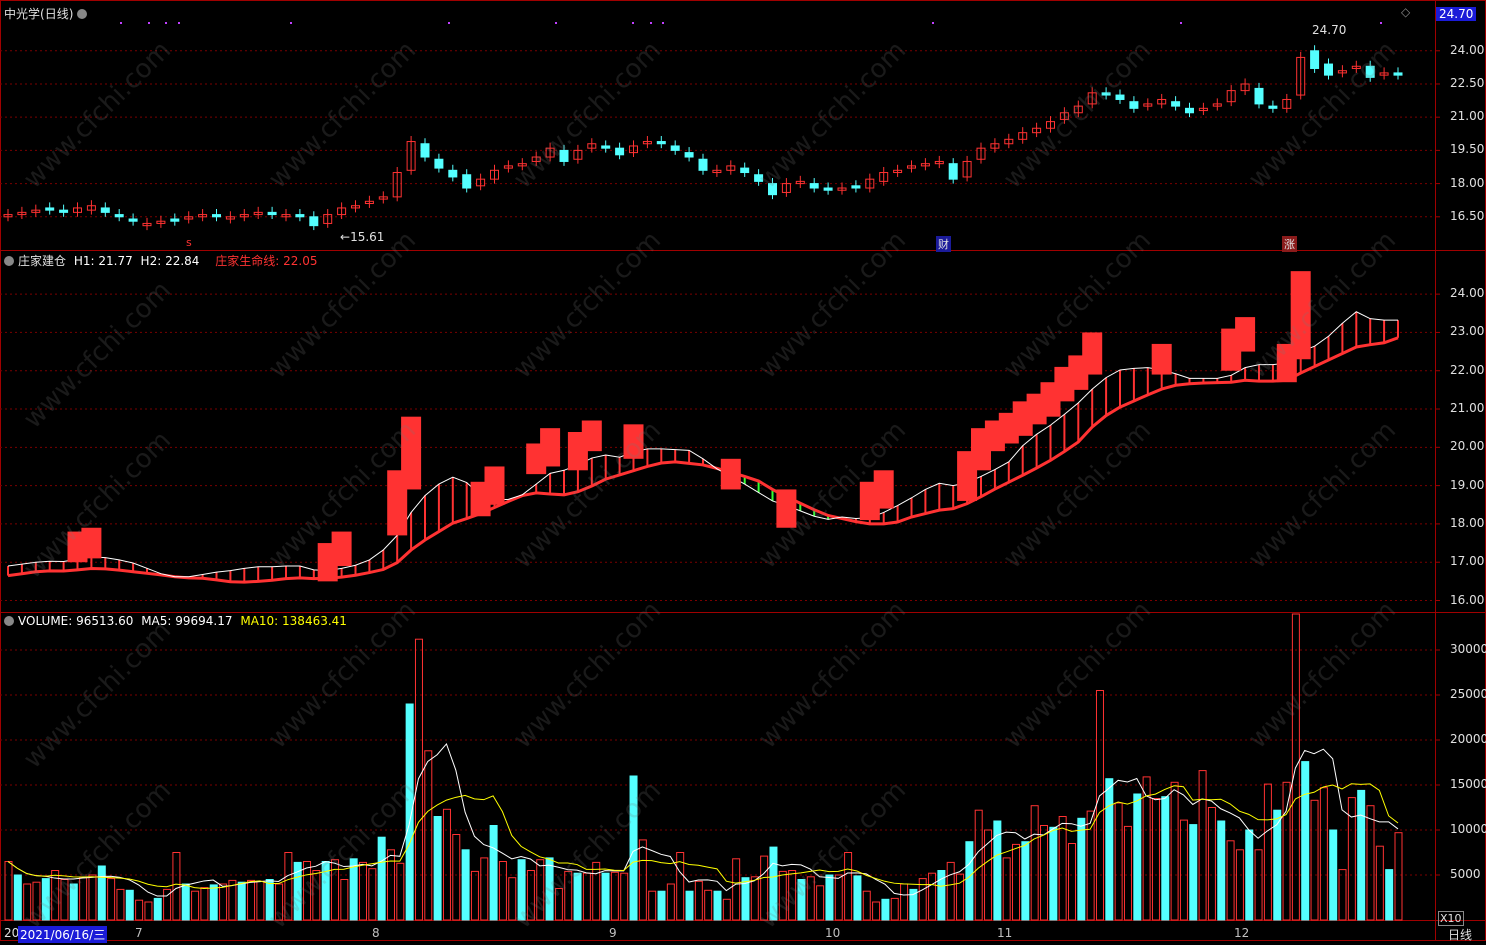  Describe the element at coordinates (1460, 935) in the screenshot. I see `period-day-button: 日线` at that location.